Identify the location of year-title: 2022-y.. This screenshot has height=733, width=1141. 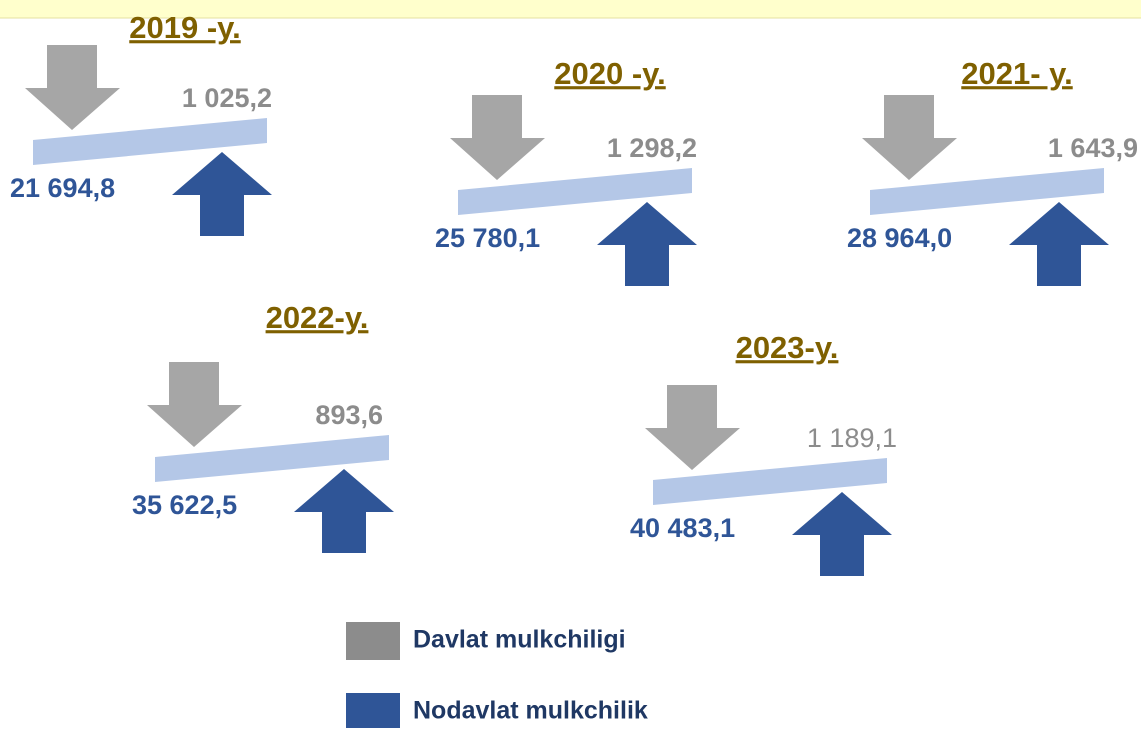
(317, 317).